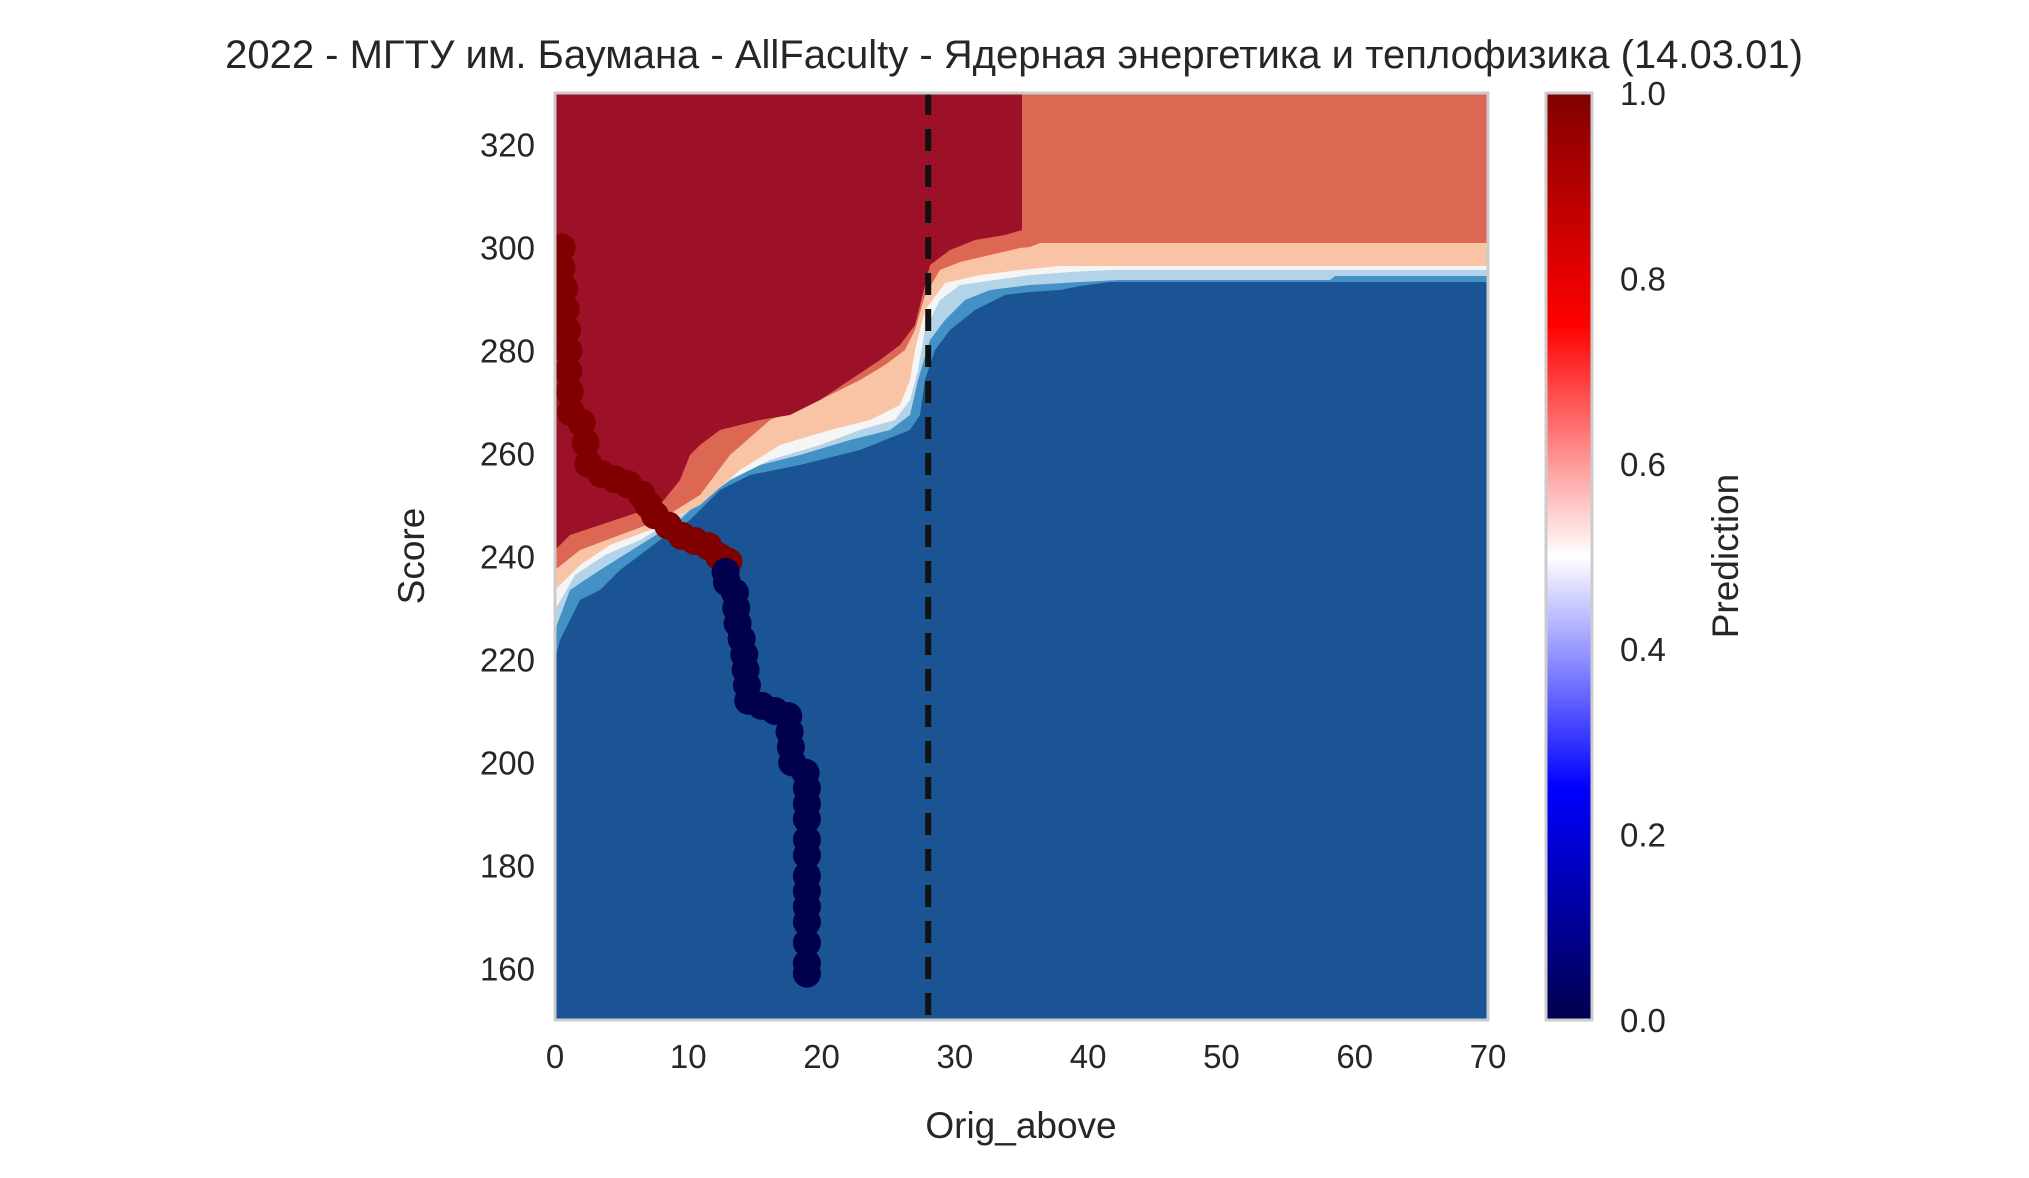 The height and width of the screenshot is (1178, 2029). What do you see at coordinates (507, 351) in the screenshot?
I see `y-tick-label: 280` at bounding box center [507, 351].